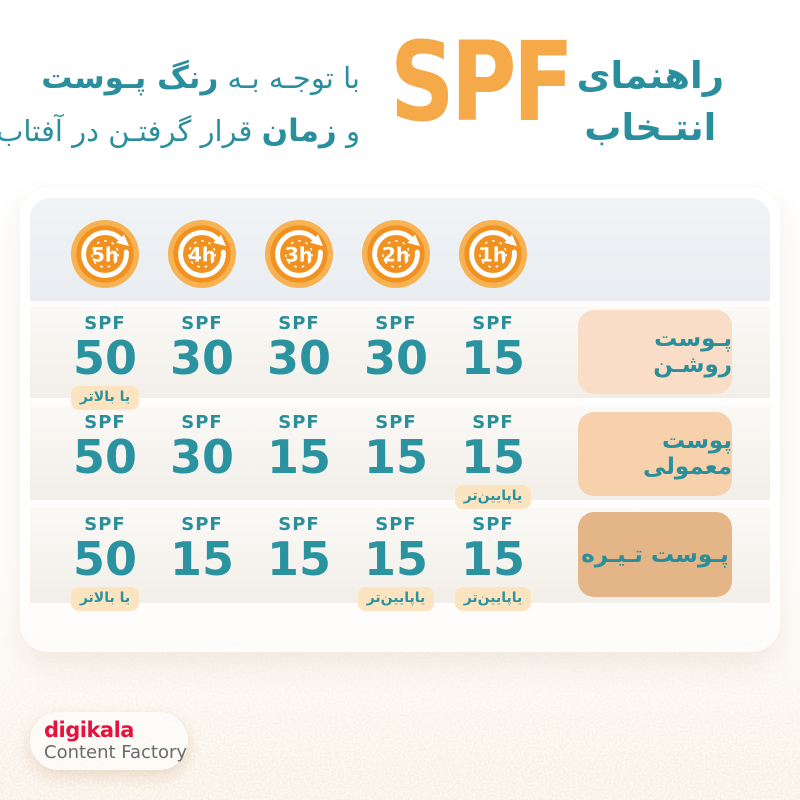 The width and height of the screenshot is (800, 800). I want to click on clock-3h-icon: 3h, so click(299, 254).